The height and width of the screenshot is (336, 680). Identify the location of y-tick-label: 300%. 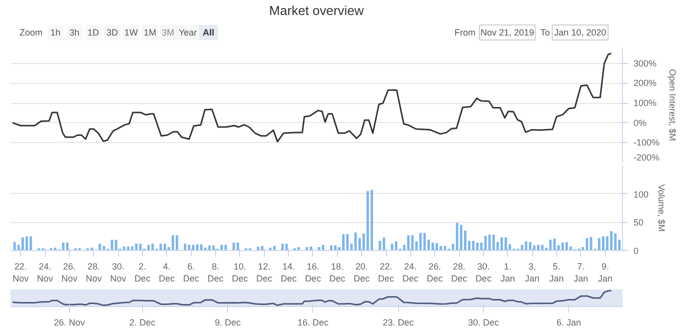
(645, 63).